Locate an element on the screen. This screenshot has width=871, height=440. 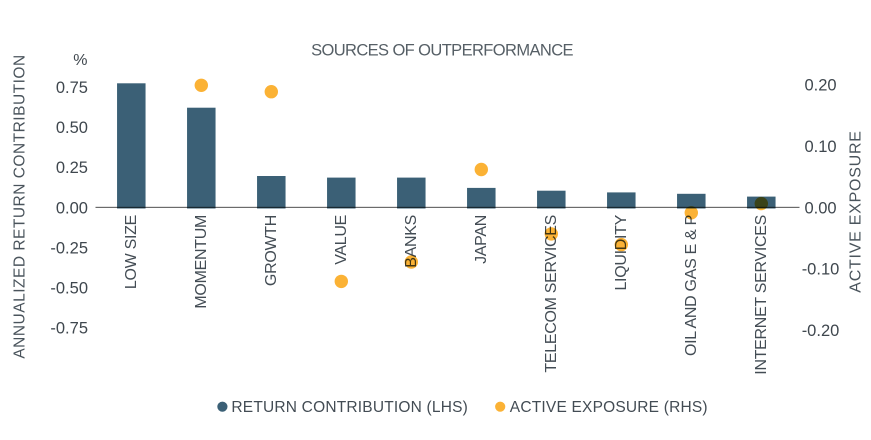
svg-text: MOMENTUM is located at coordinates (201, 262).